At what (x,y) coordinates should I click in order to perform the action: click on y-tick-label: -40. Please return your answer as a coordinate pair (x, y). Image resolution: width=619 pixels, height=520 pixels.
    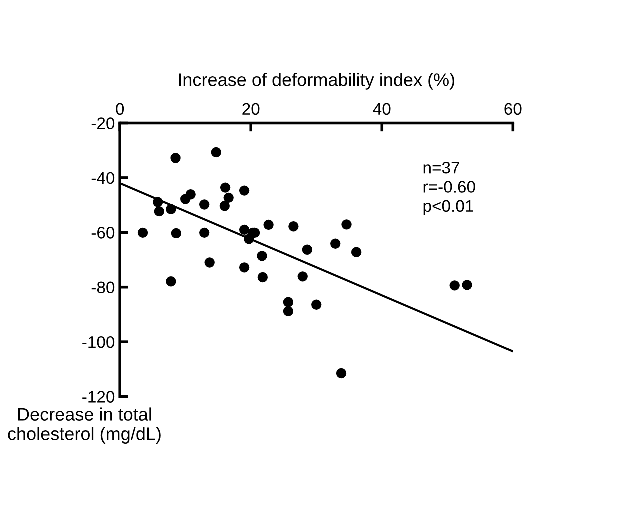
    Looking at the image, I should click on (103, 178).